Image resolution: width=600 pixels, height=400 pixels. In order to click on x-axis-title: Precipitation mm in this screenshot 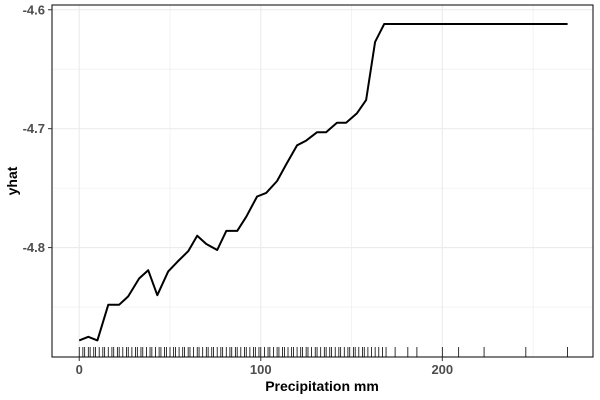, I will do `click(322, 386)`.